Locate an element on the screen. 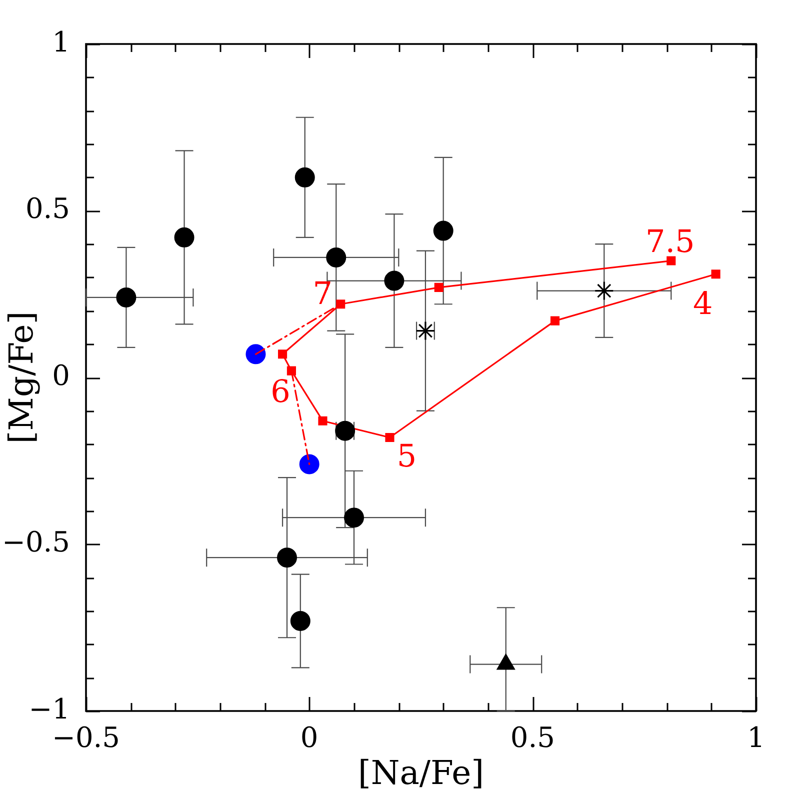 The height and width of the screenshot is (797, 797). x-tick-label: 0 is located at coordinates (309, 737).